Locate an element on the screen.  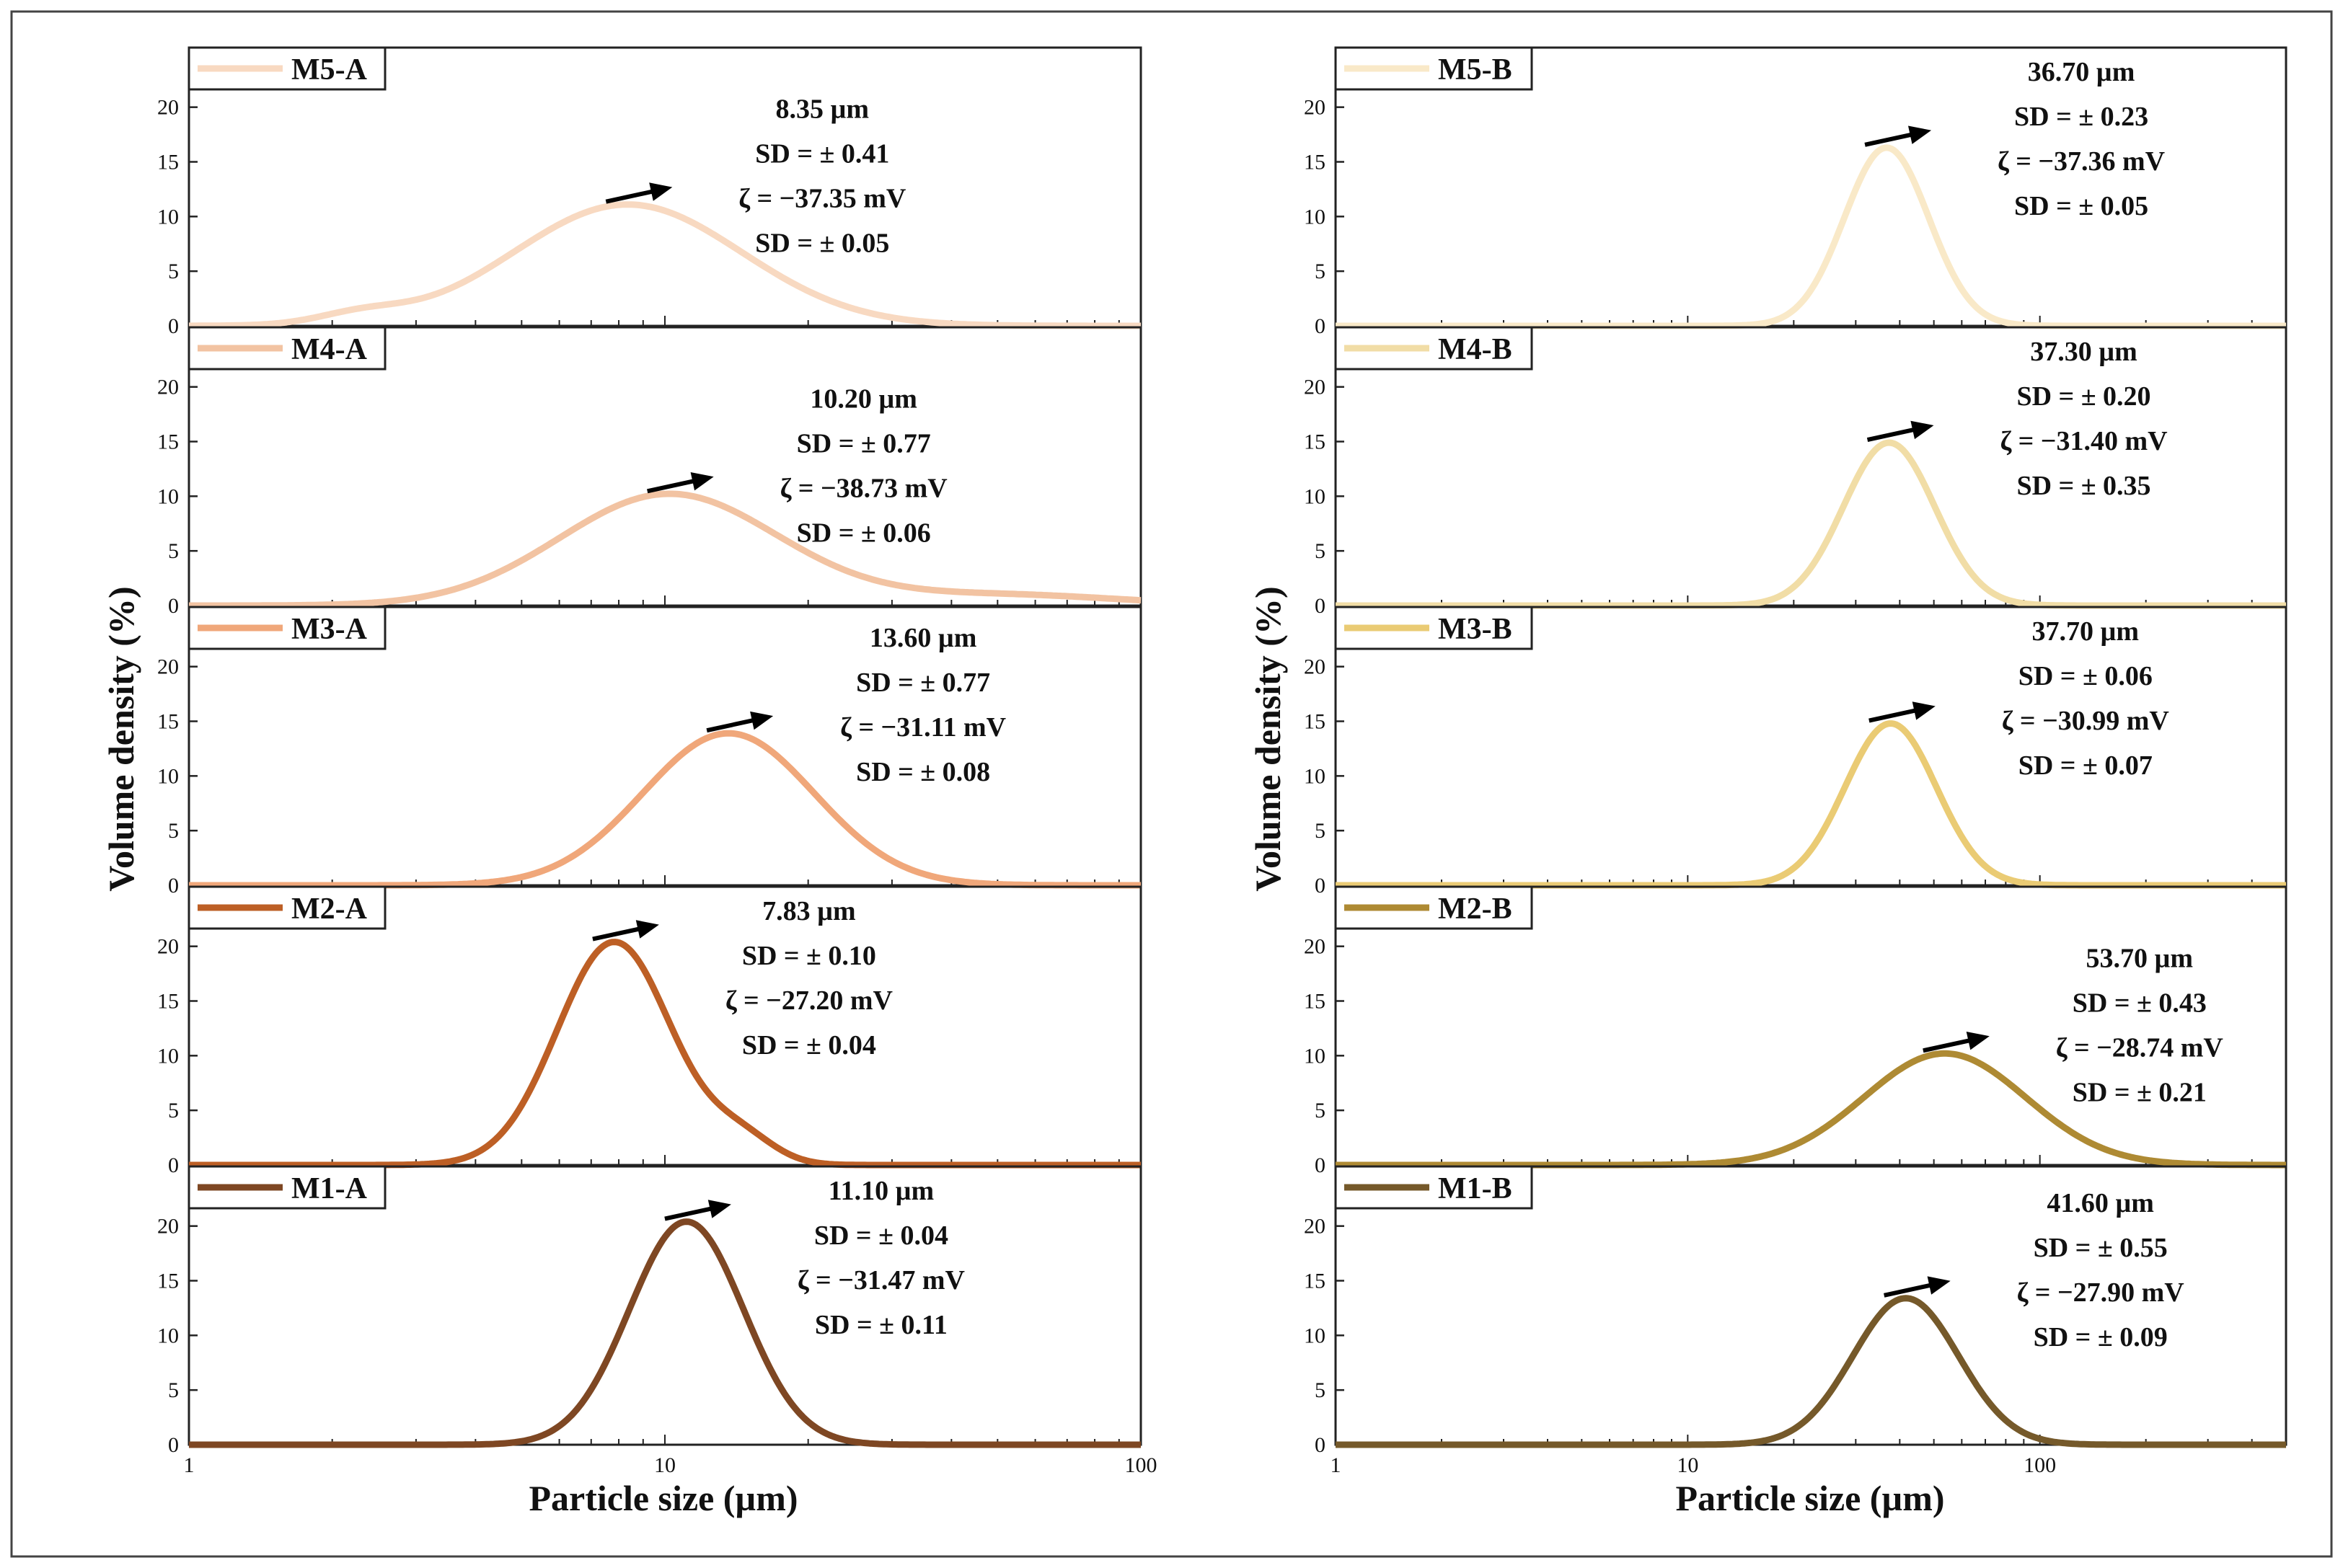
sd-label: SD = ± 0.55 is located at coordinates (2101, 1248).